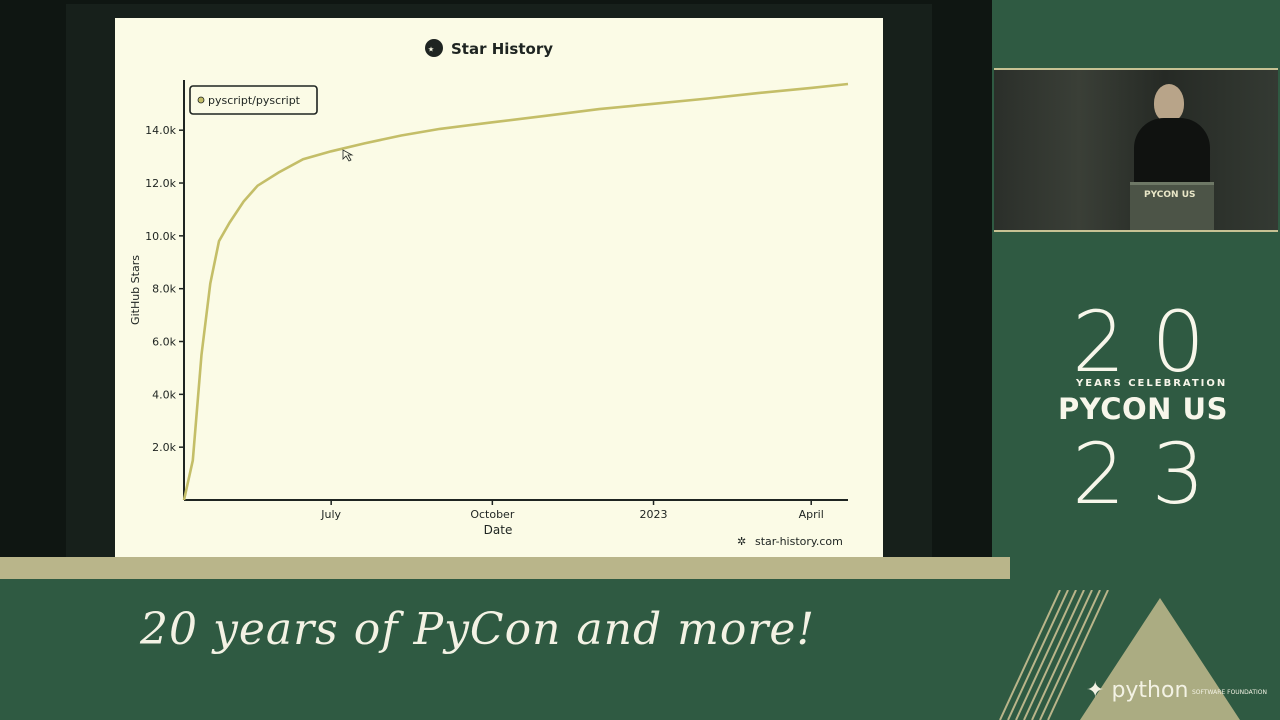 The image size is (1280, 720). Describe the element at coordinates (1136, 150) in the screenshot. I see `speaker-camera-feed: PYCON US` at that location.